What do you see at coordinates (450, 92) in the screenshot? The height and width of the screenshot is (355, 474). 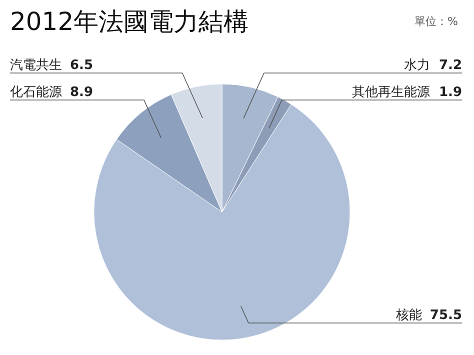 I see `data-label: 1.9` at bounding box center [450, 92].